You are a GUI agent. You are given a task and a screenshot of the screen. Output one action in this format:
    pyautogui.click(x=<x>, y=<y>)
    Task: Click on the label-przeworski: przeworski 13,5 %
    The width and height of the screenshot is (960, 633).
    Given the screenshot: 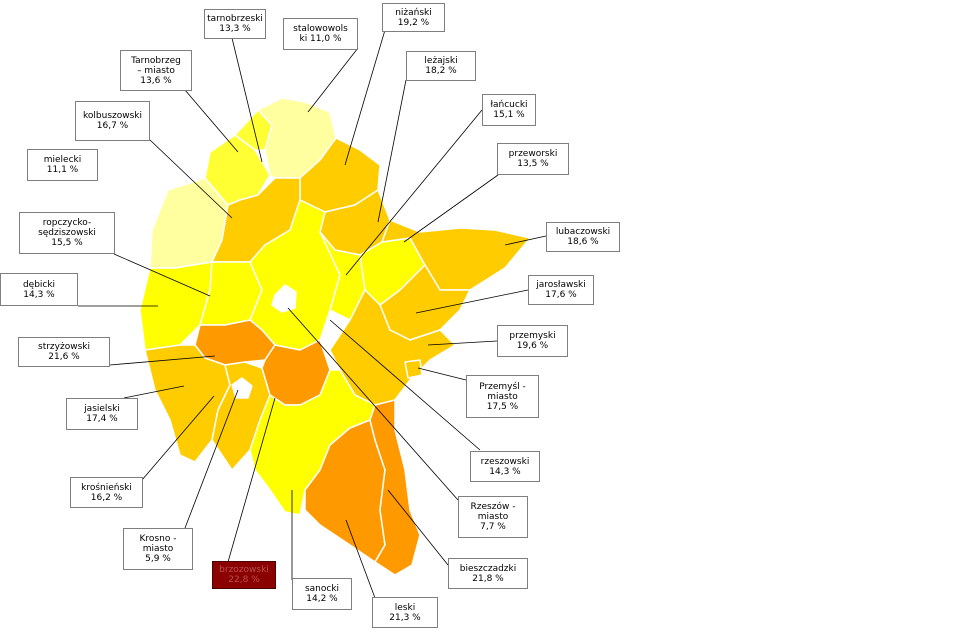 What is the action you would take?
    pyautogui.click(x=533, y=159)
    